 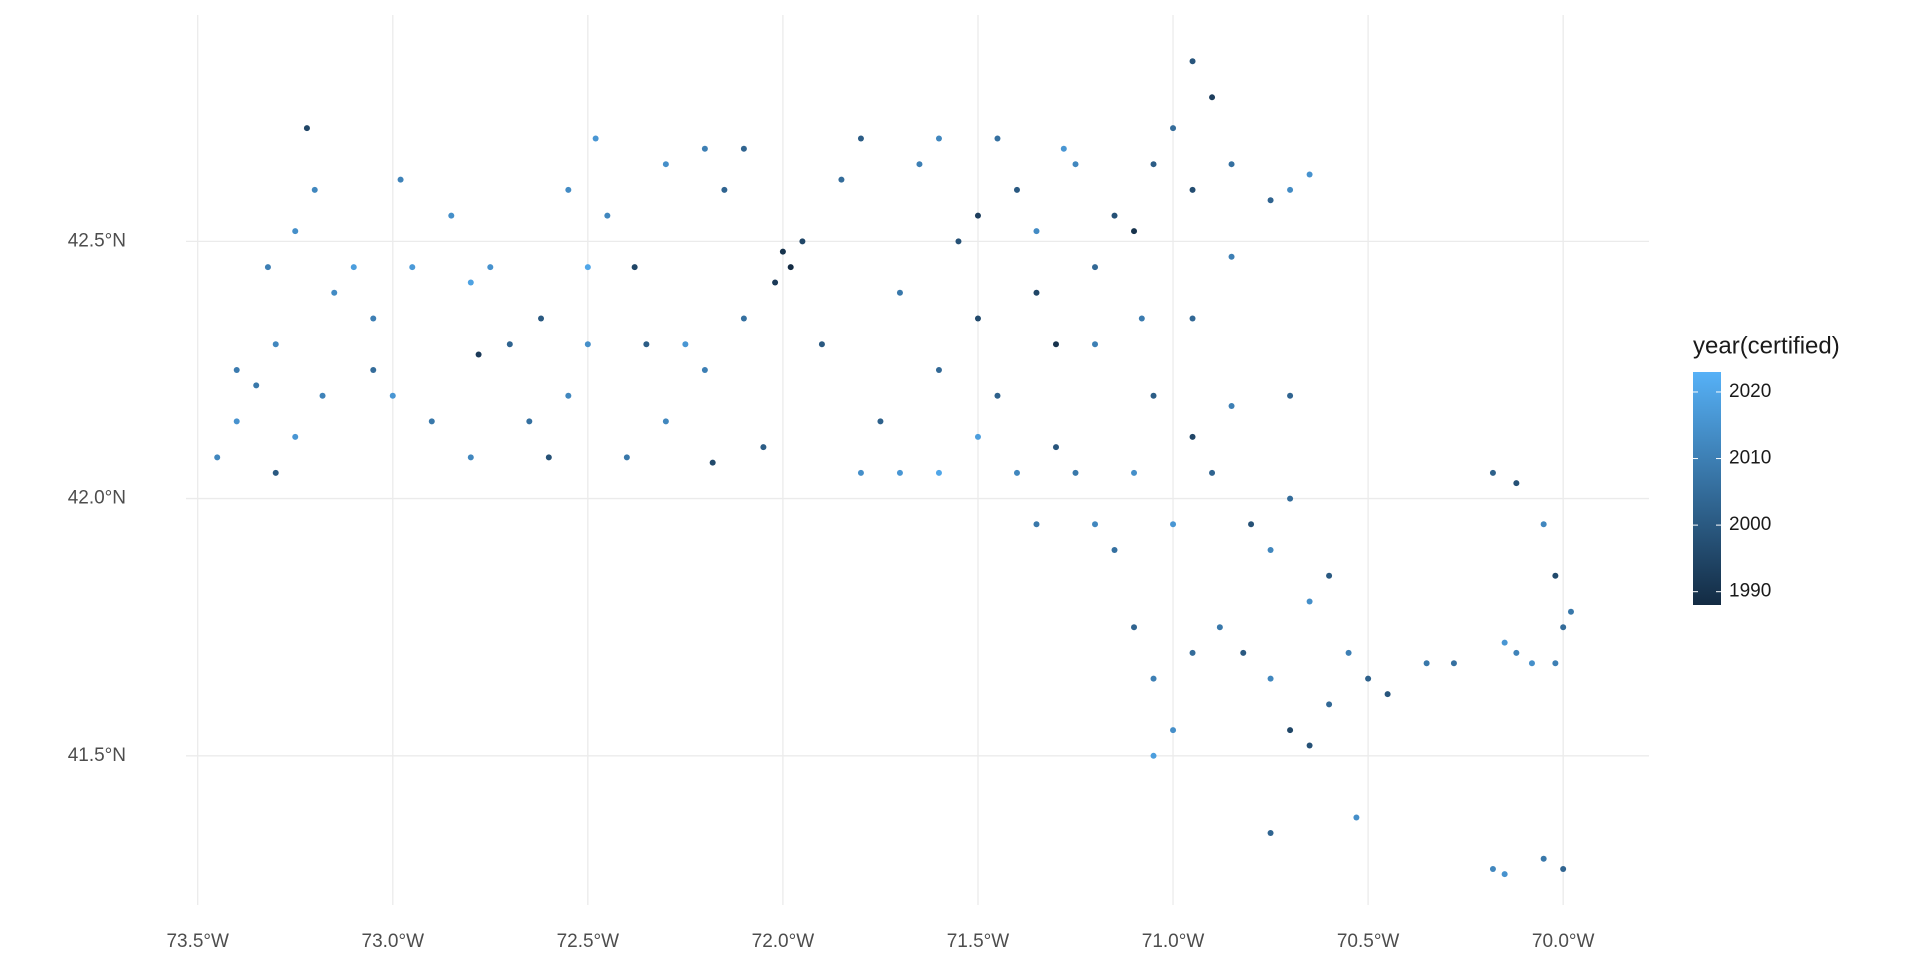 I want to click on x-tick-label: 70.5°W, so click(x=1368, y=941).